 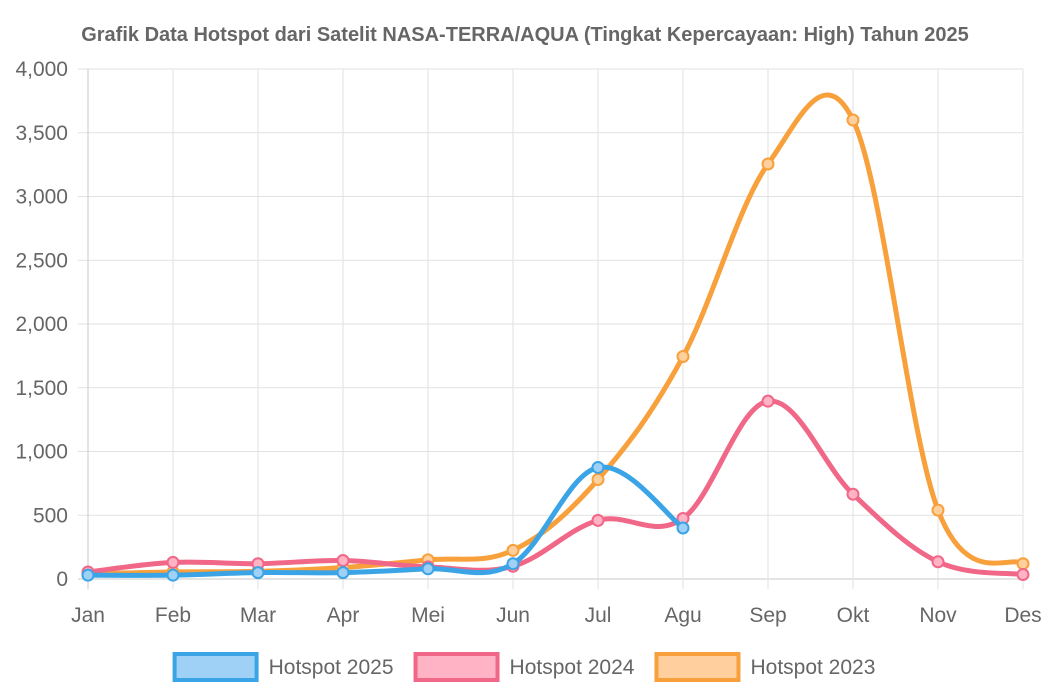 What do you see at coordinates (50, 515) in the screenshot?
I see `y-tick-label: 500` at bounding box center [50, 515].